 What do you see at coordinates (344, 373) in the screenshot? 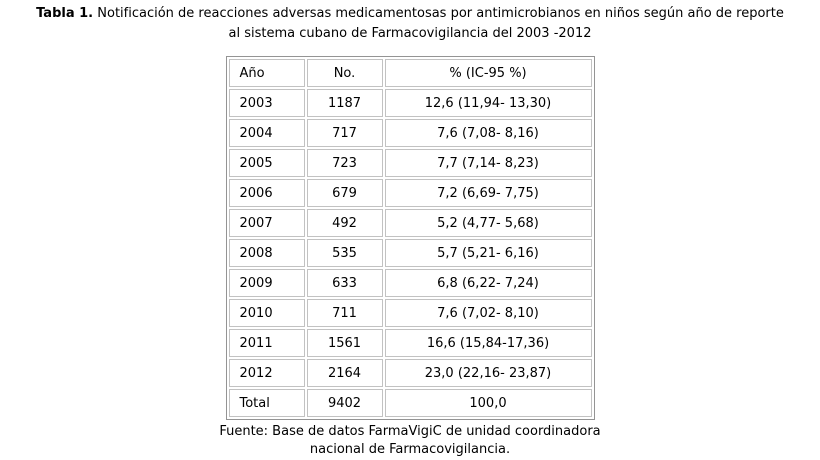
I see `table-cell: 2164` at bounding box center [344, 373].